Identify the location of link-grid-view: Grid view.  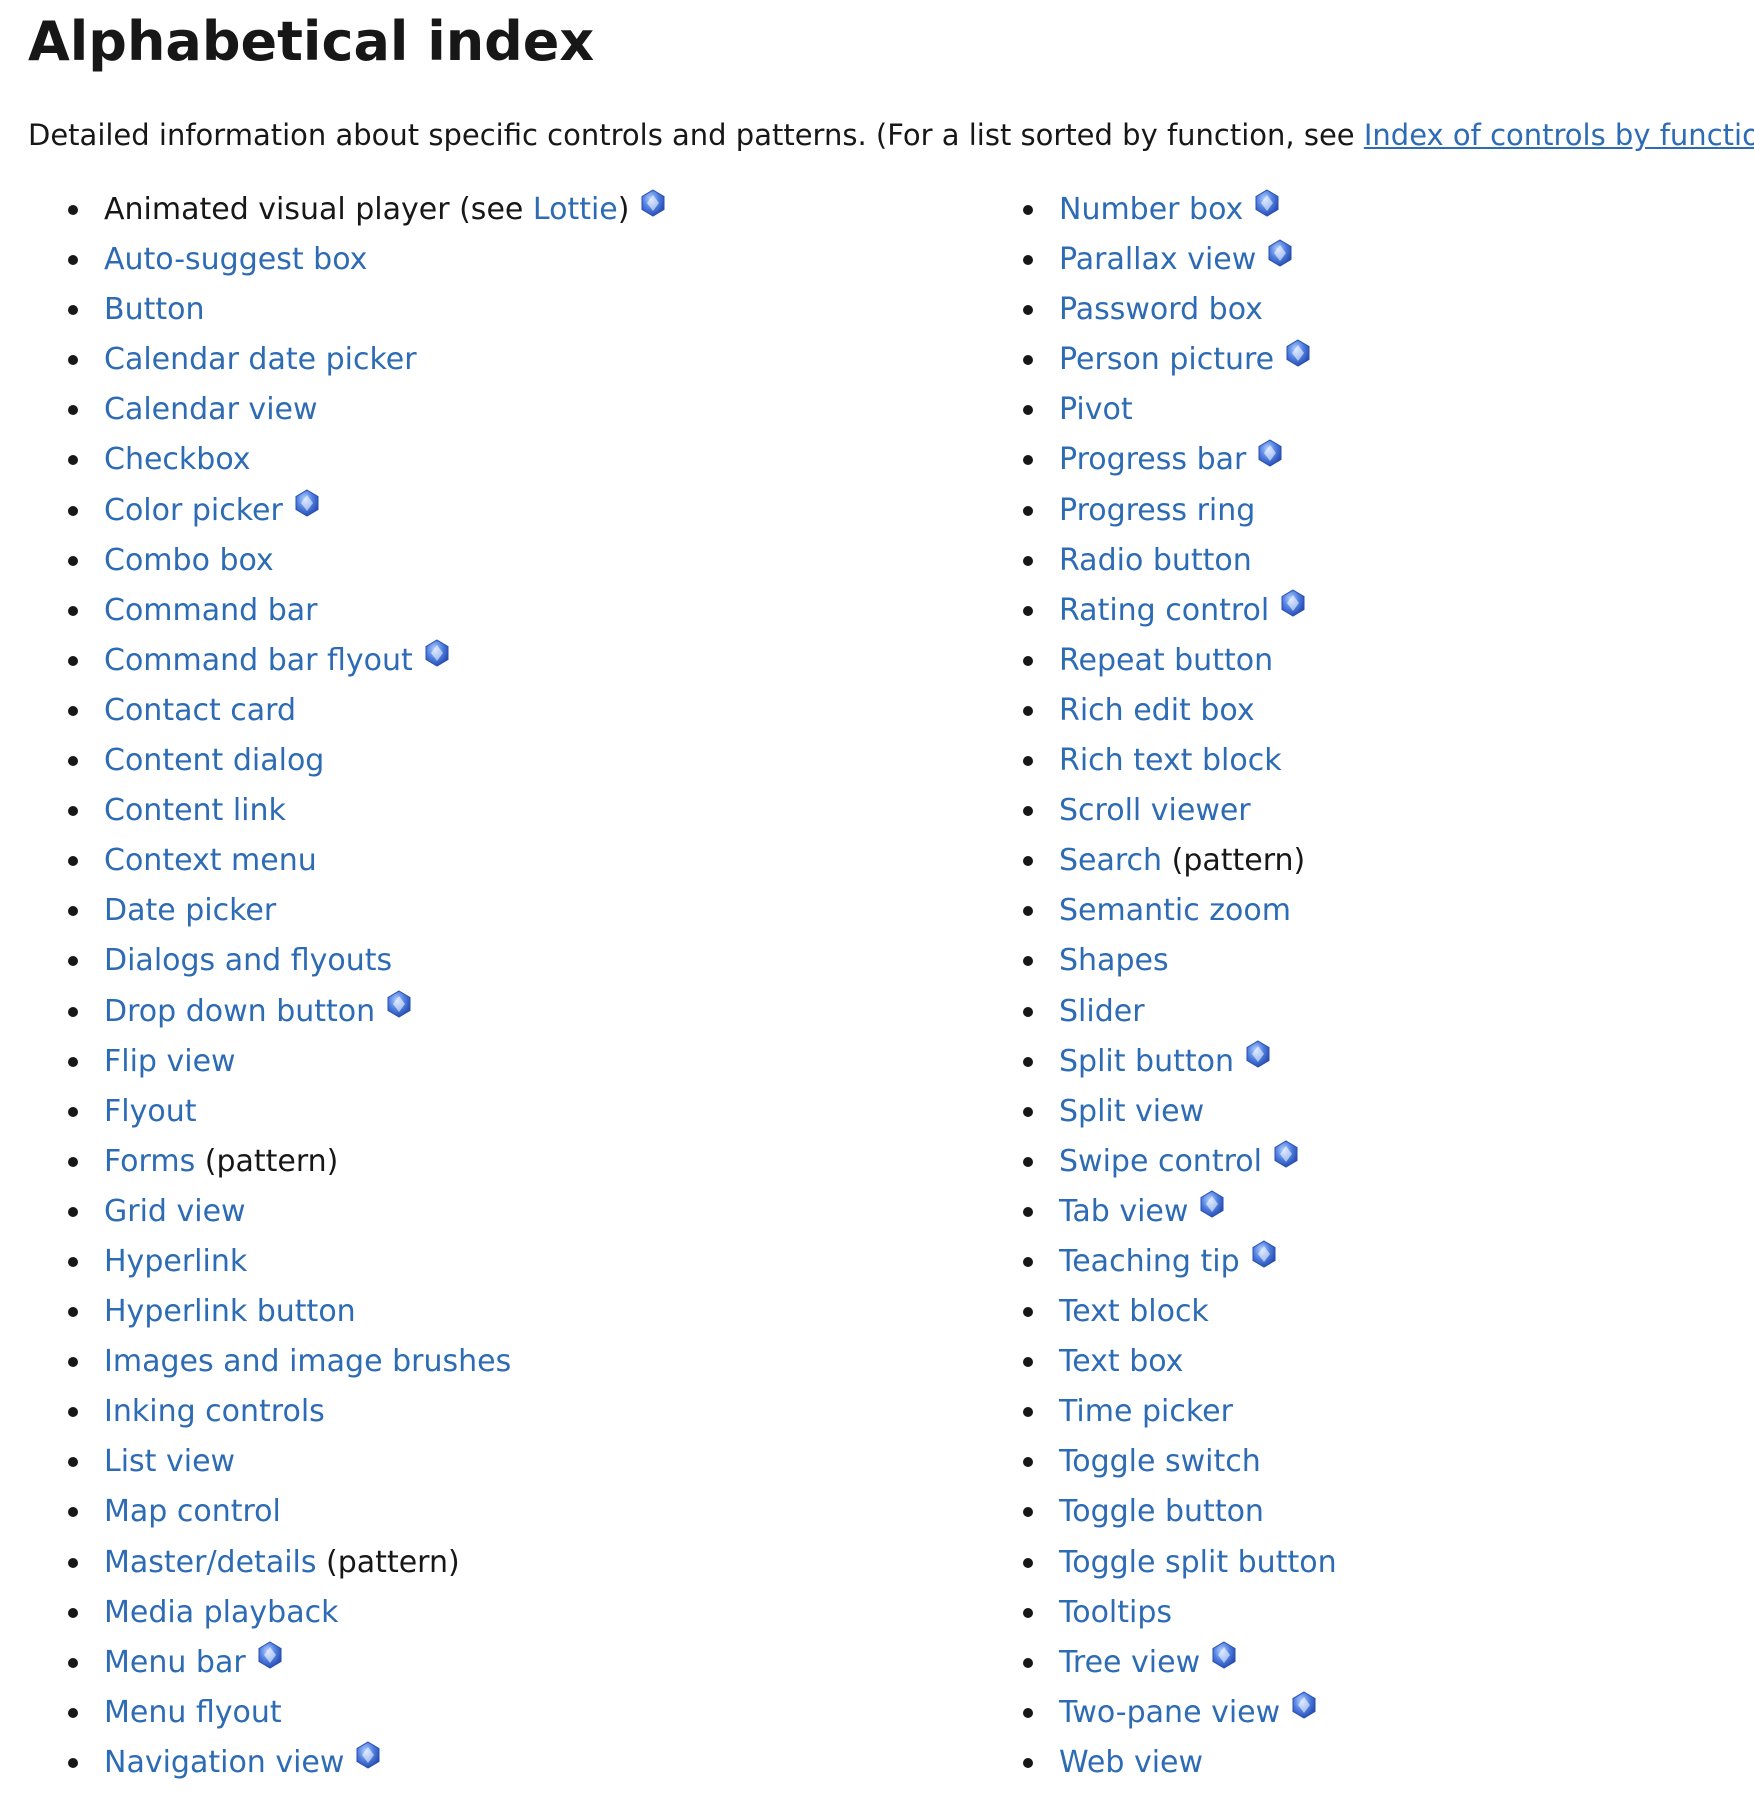
(175, 1211).